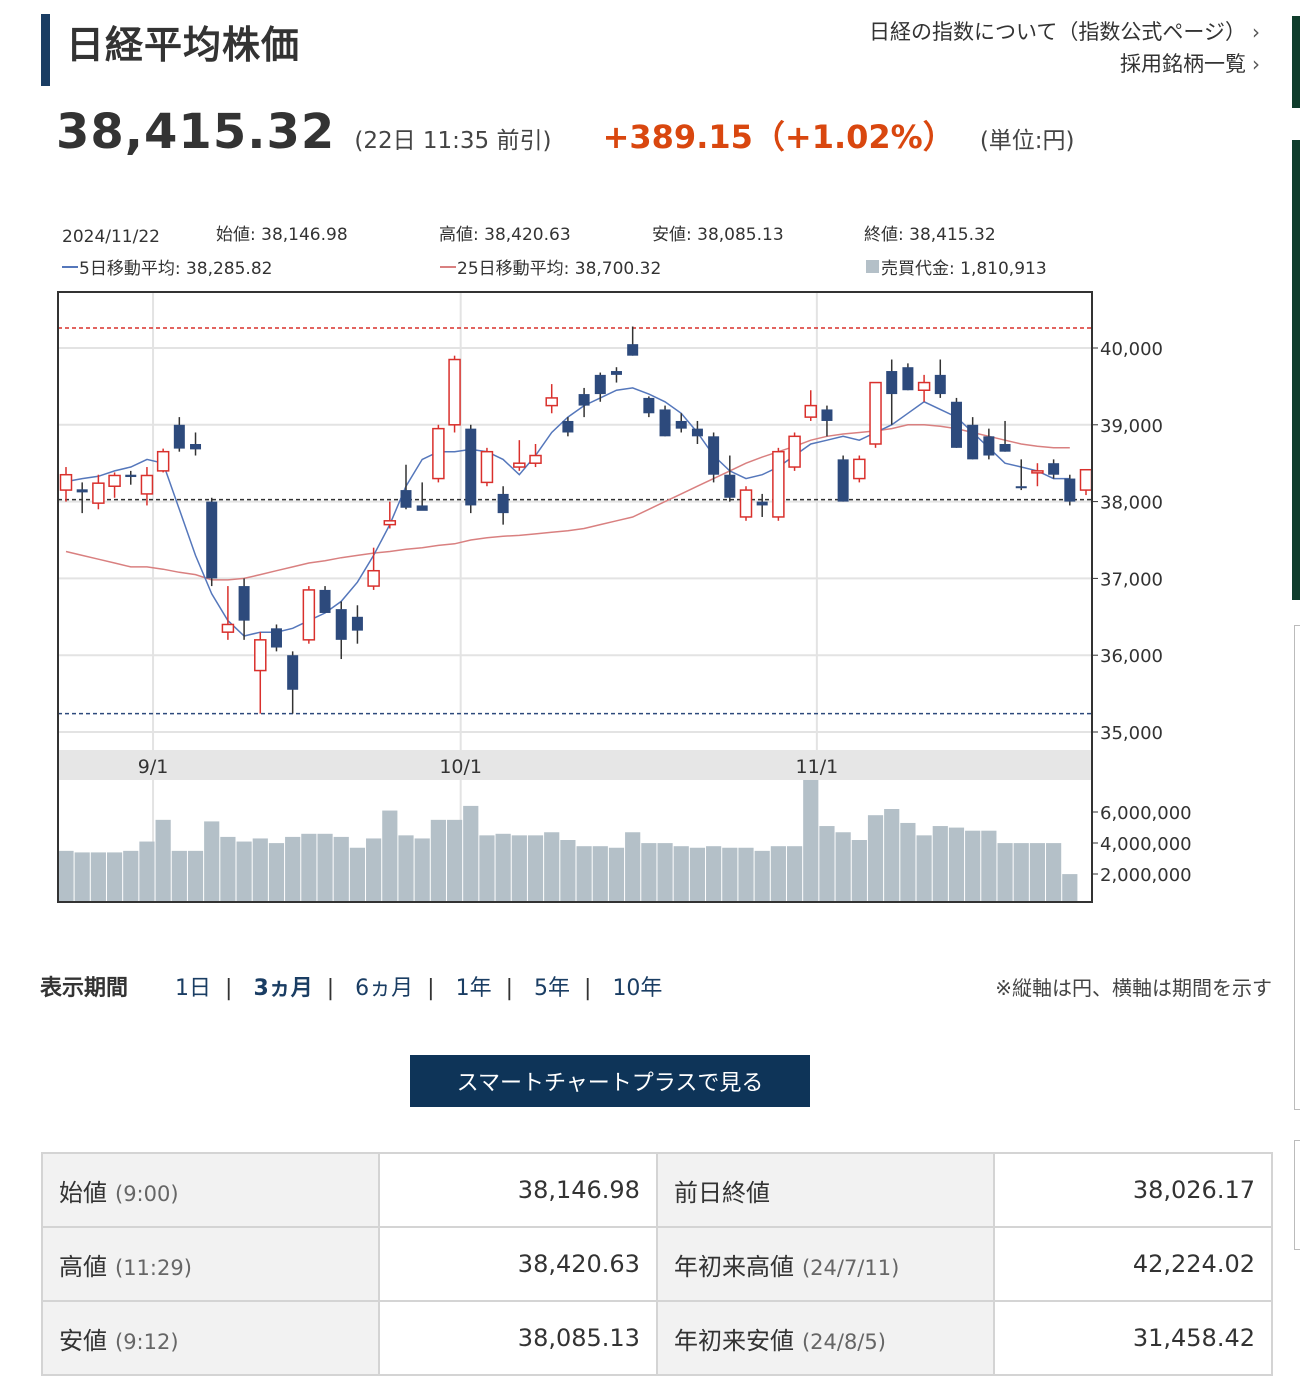 The height and width of the screenshot is (1400, 1300). I want to click on stat-key: 年初来安値, so click(733, 1340).